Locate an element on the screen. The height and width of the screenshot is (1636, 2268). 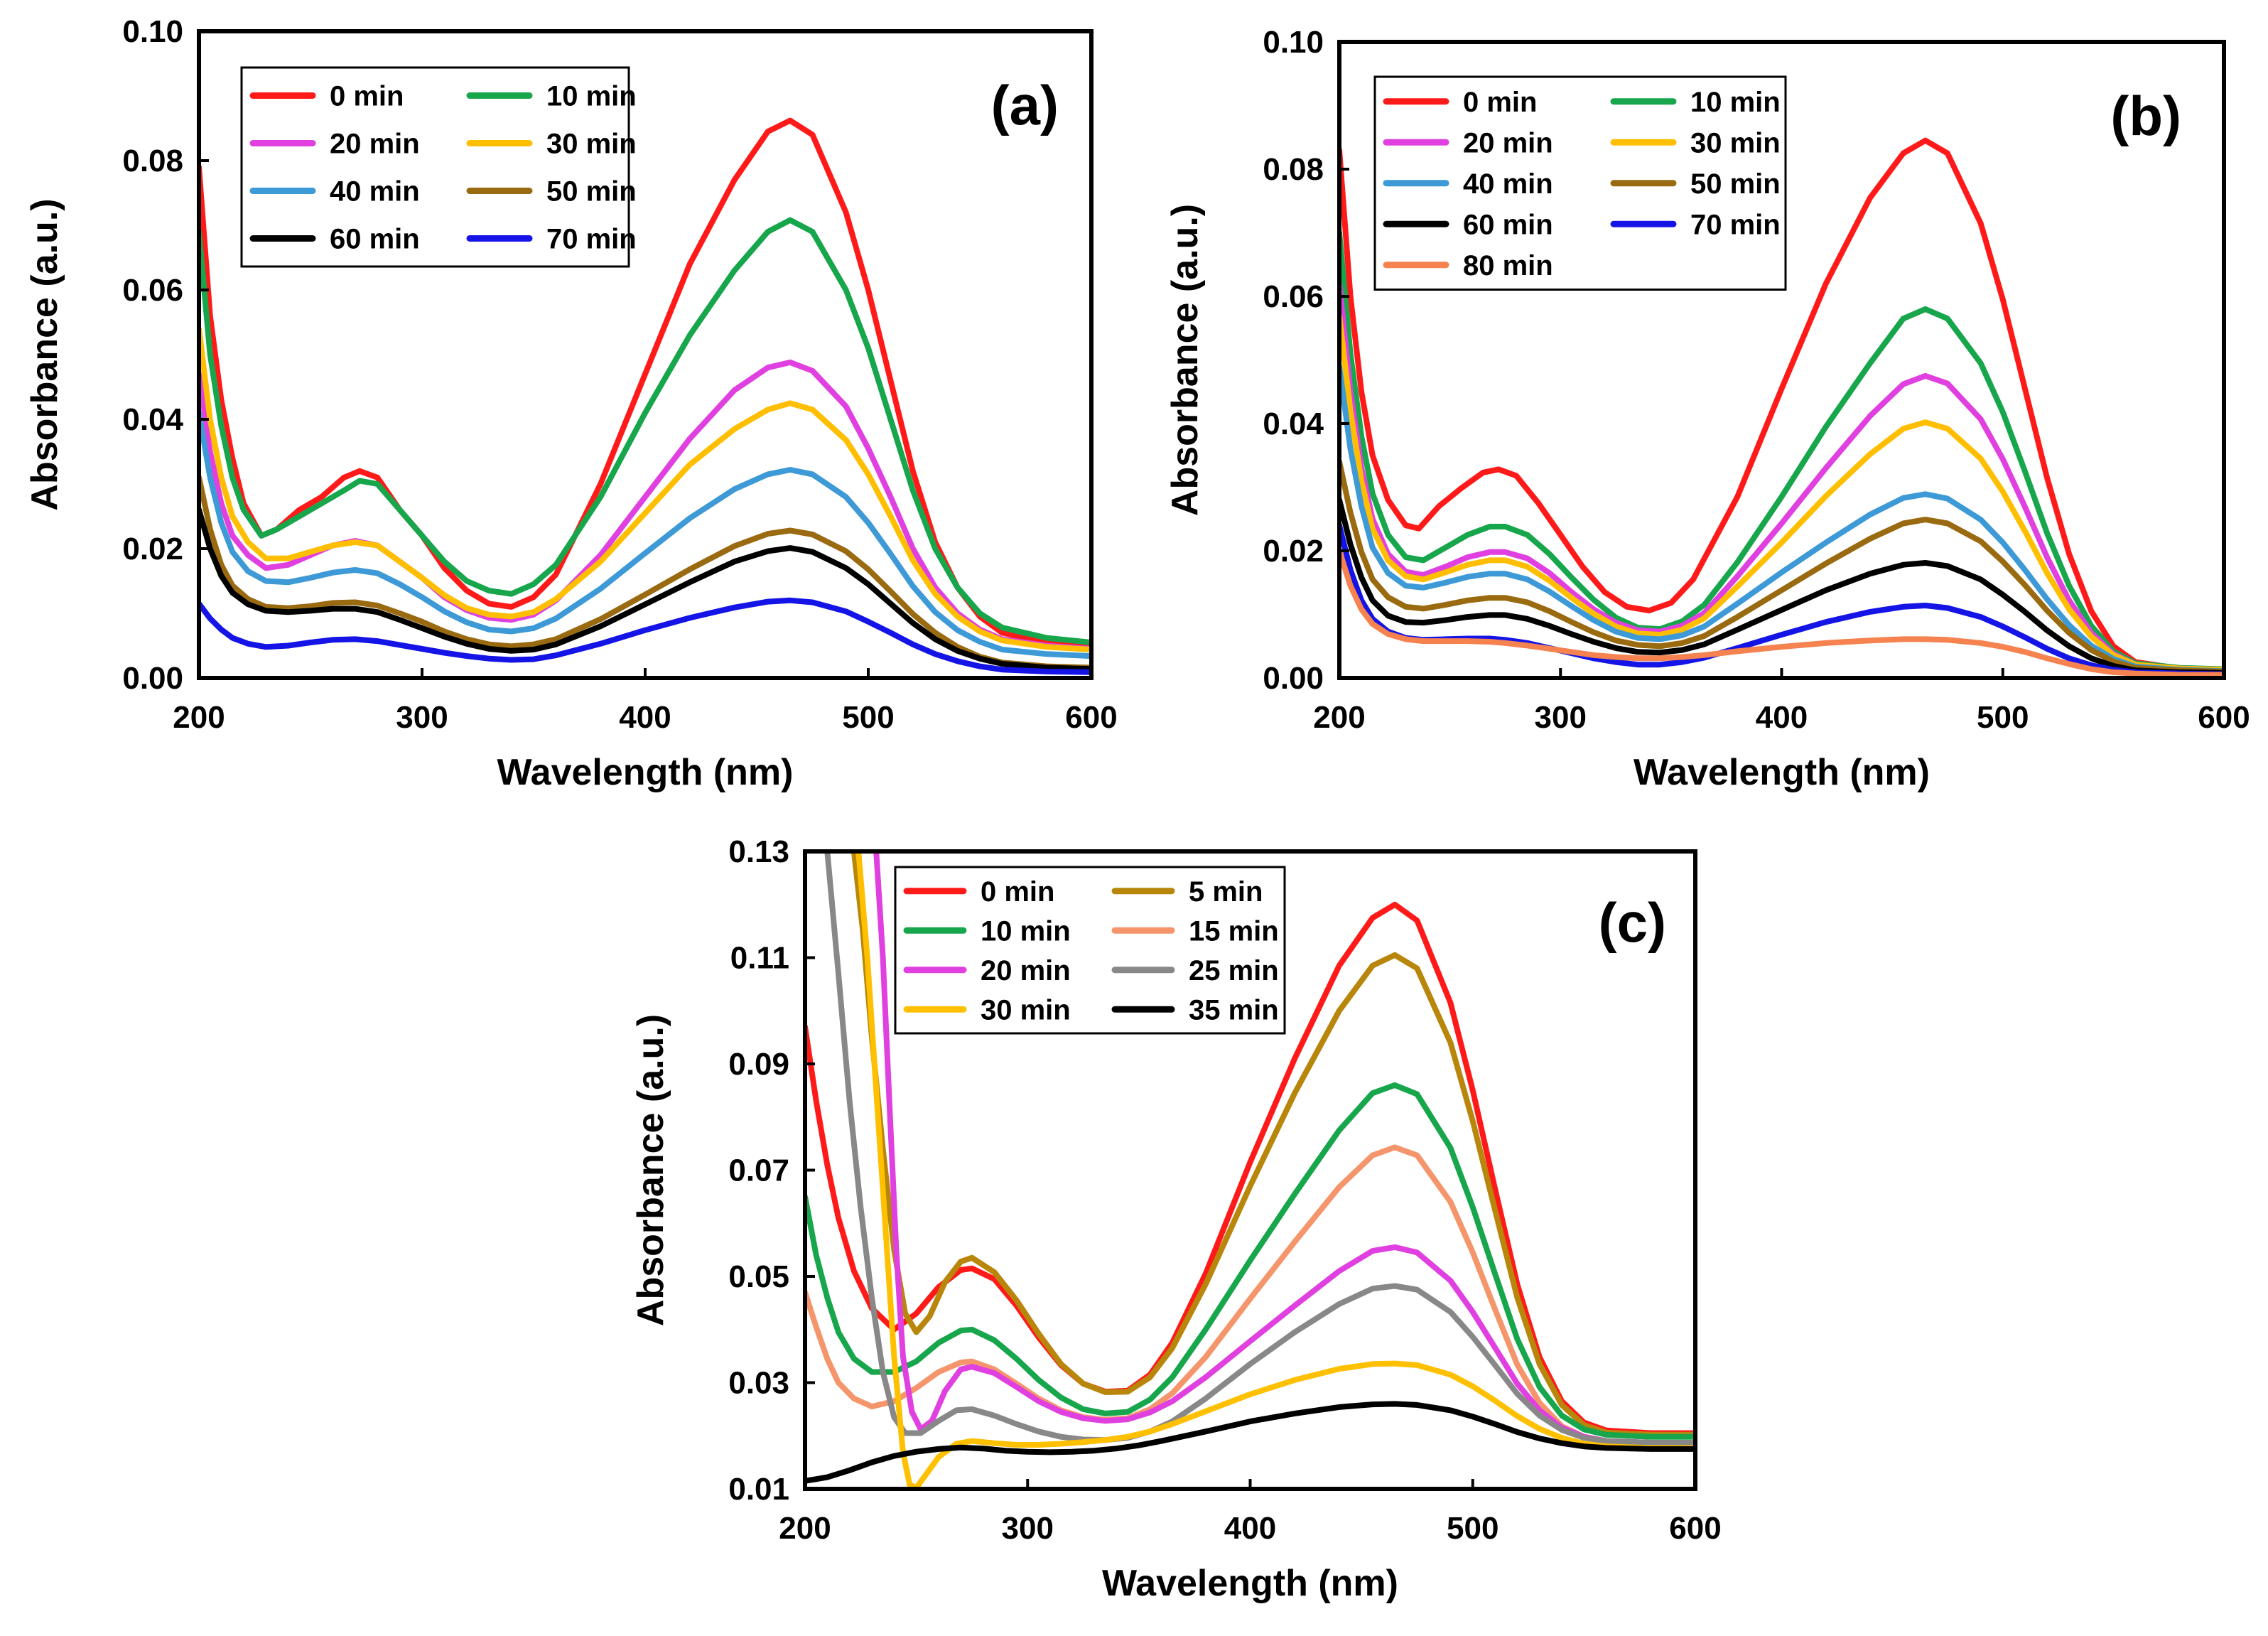
panel-label: (a) is located at coordinates (1025, 105).